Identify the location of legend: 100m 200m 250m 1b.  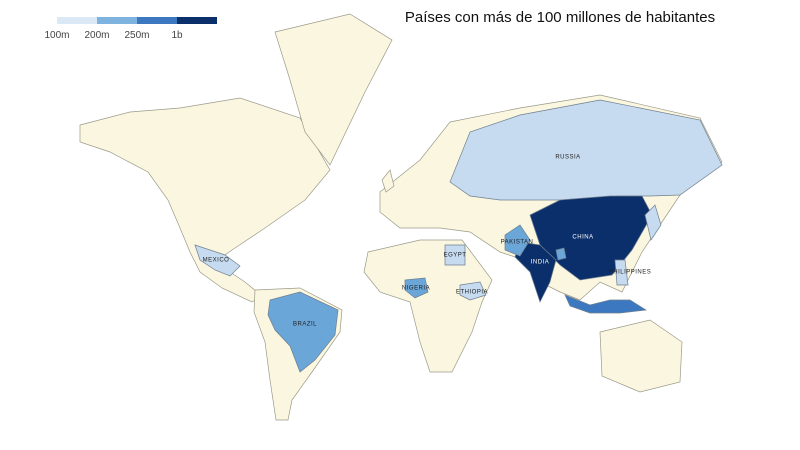
(130, 29).